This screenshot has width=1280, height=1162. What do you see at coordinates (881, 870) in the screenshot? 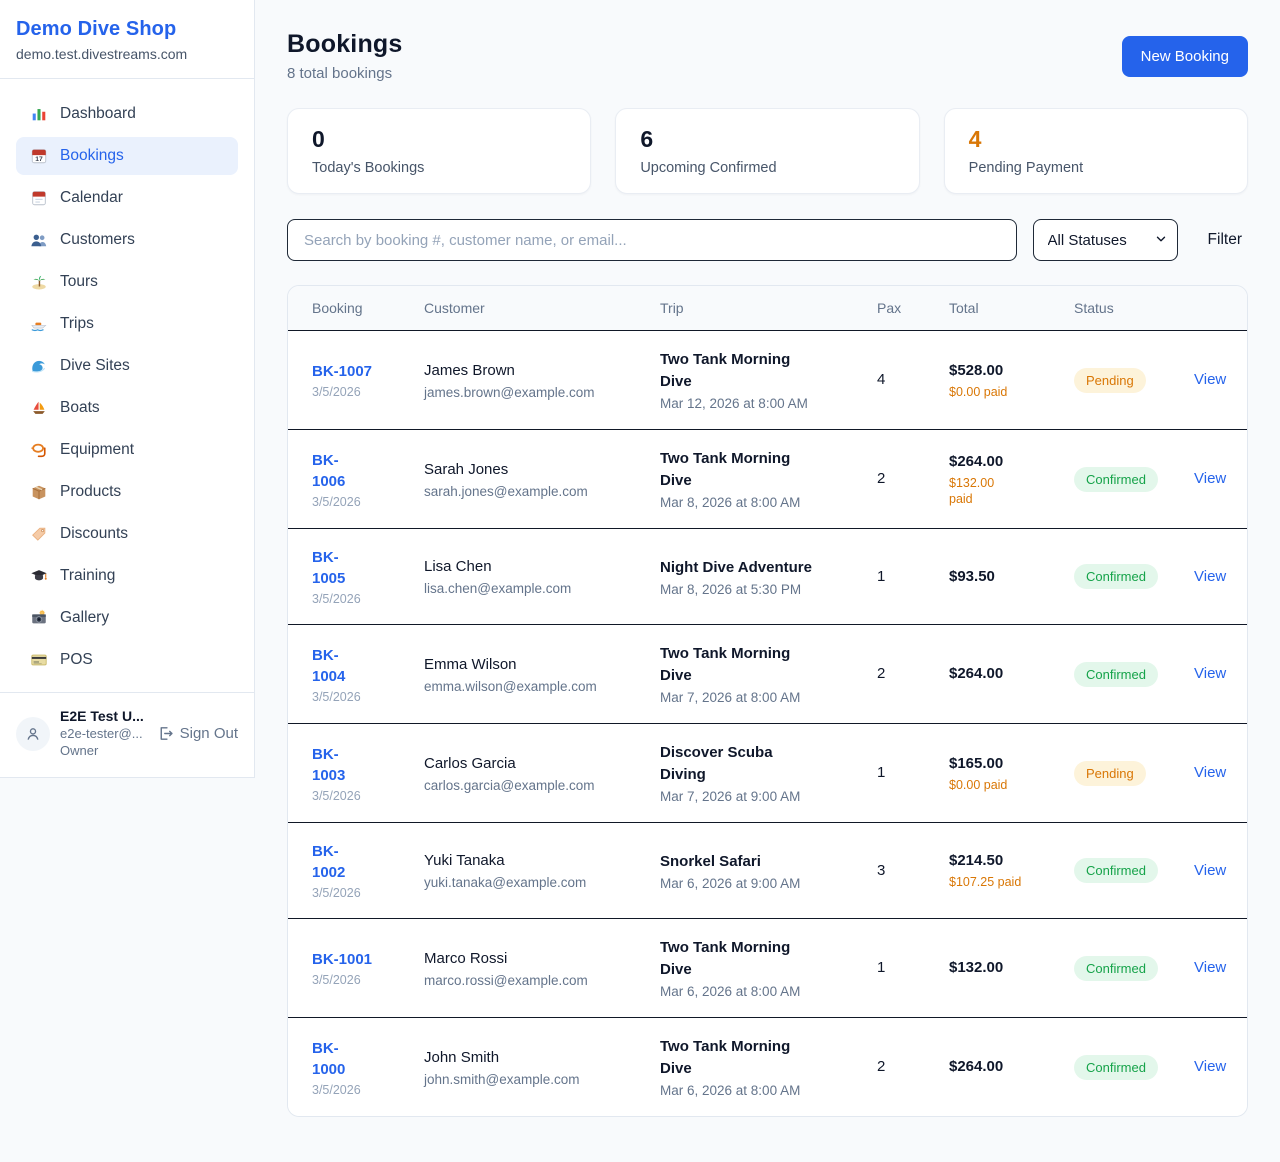
I see `pax-count: 3` at bounding box center [881, 870].